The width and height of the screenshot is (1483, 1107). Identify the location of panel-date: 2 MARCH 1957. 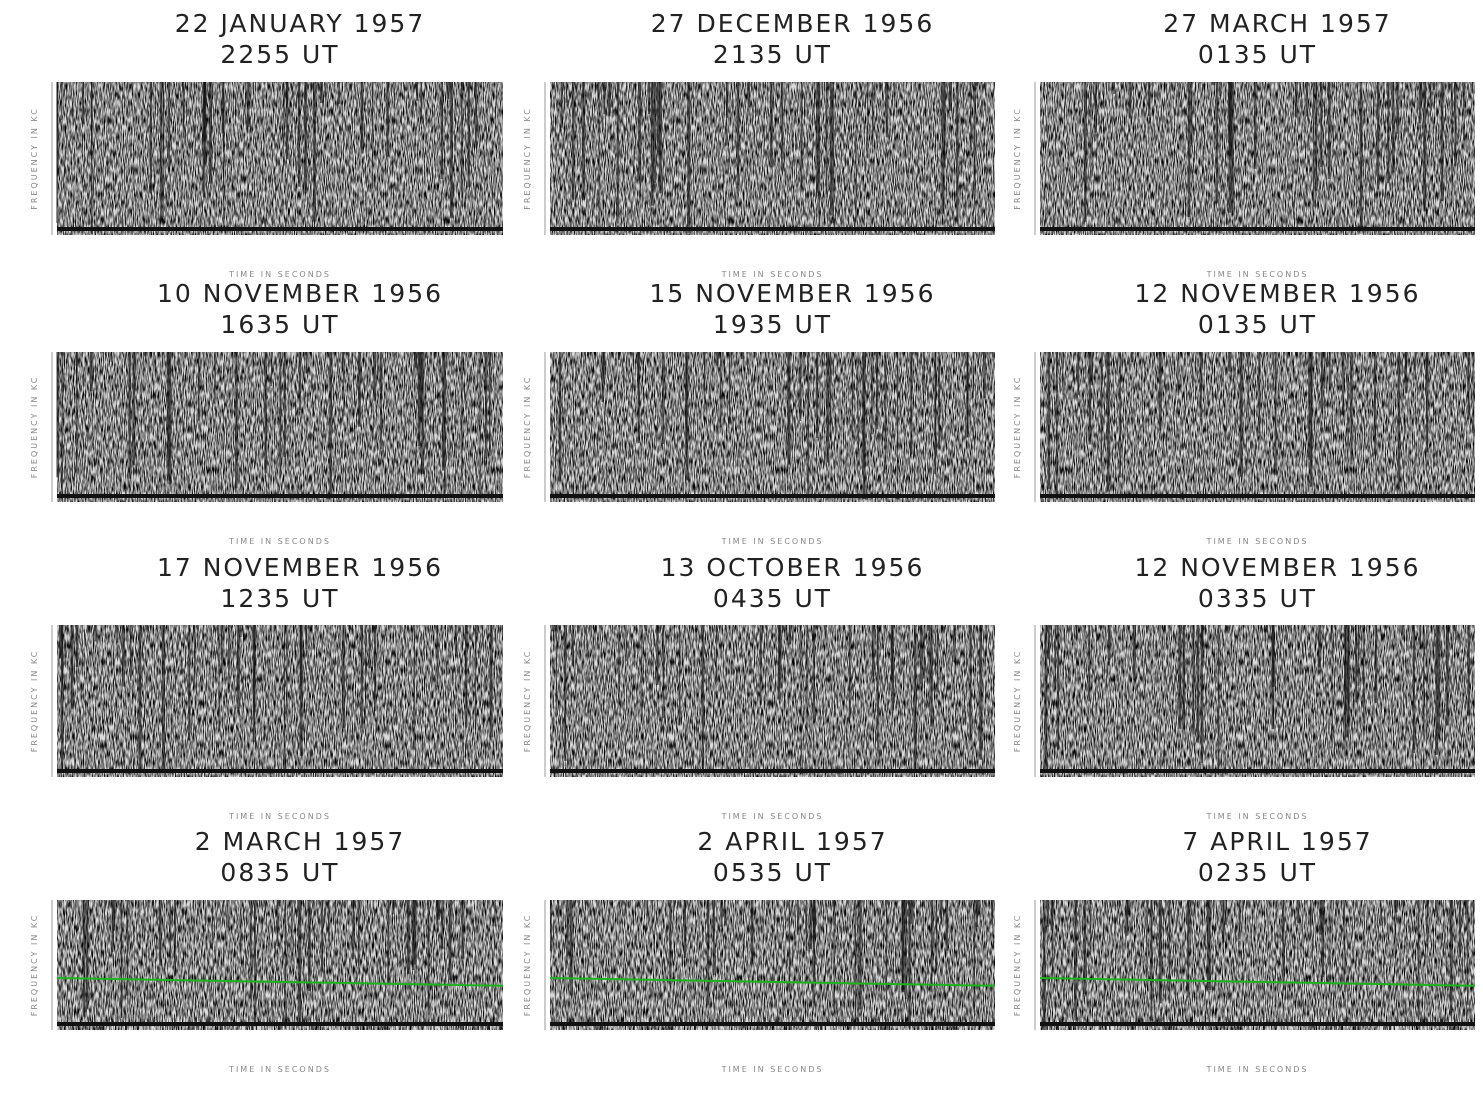
(300, 841).